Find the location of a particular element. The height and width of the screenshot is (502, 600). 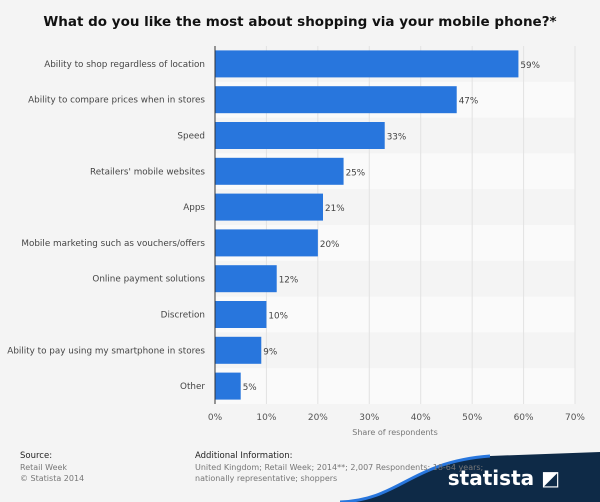

category-label: Ability to shop regardless of location is located at coordinates (124, 65).